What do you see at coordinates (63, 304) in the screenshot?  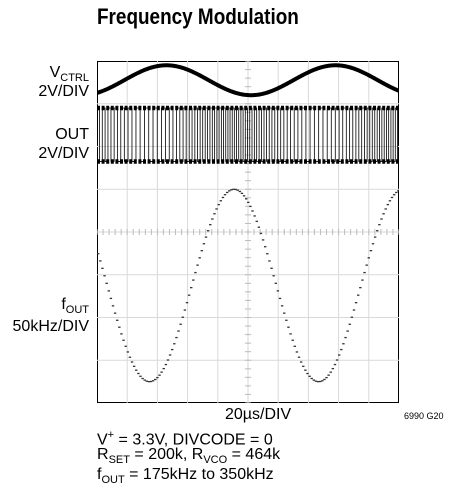 I see `fout-label-main: f` at bounding box center [63, 304].